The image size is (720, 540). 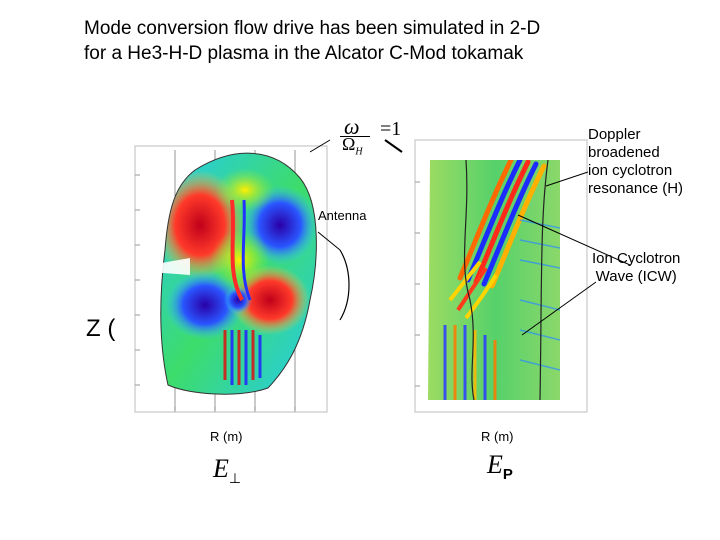 I want to click on left-plot-notch, so click(x=170, y=266).